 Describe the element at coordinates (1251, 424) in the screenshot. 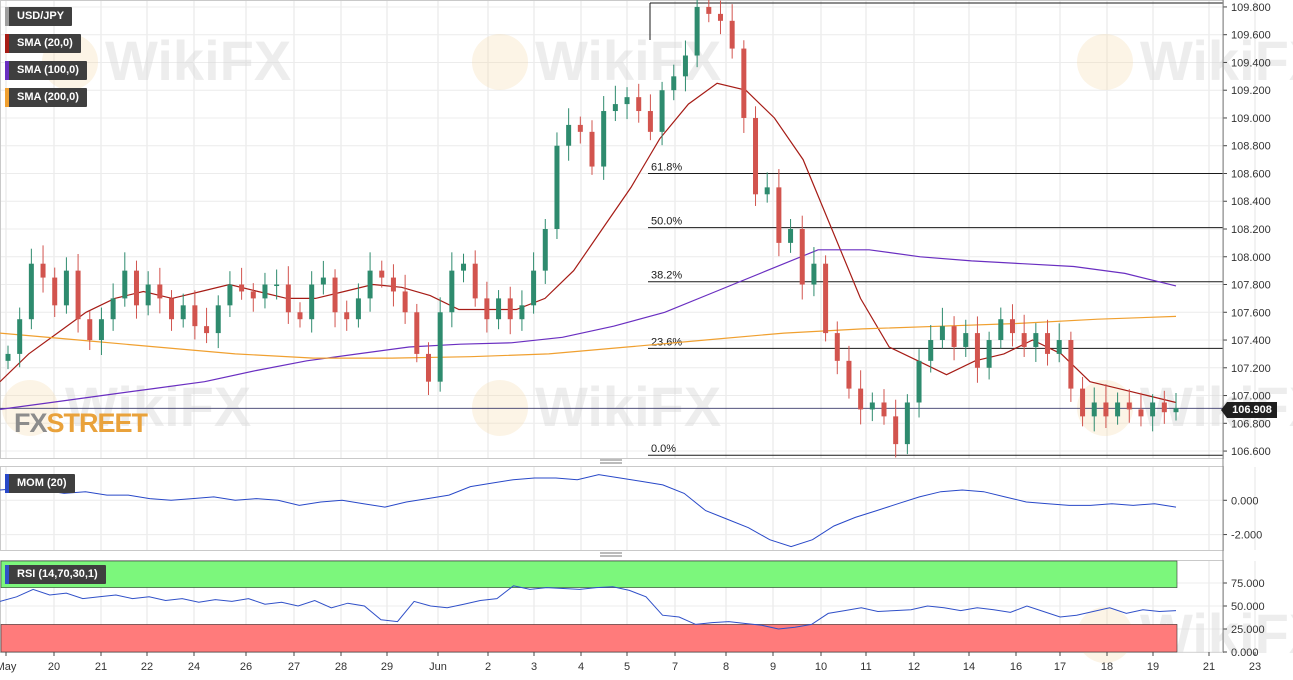

I see `y-tick-label: 106.800` at that location.